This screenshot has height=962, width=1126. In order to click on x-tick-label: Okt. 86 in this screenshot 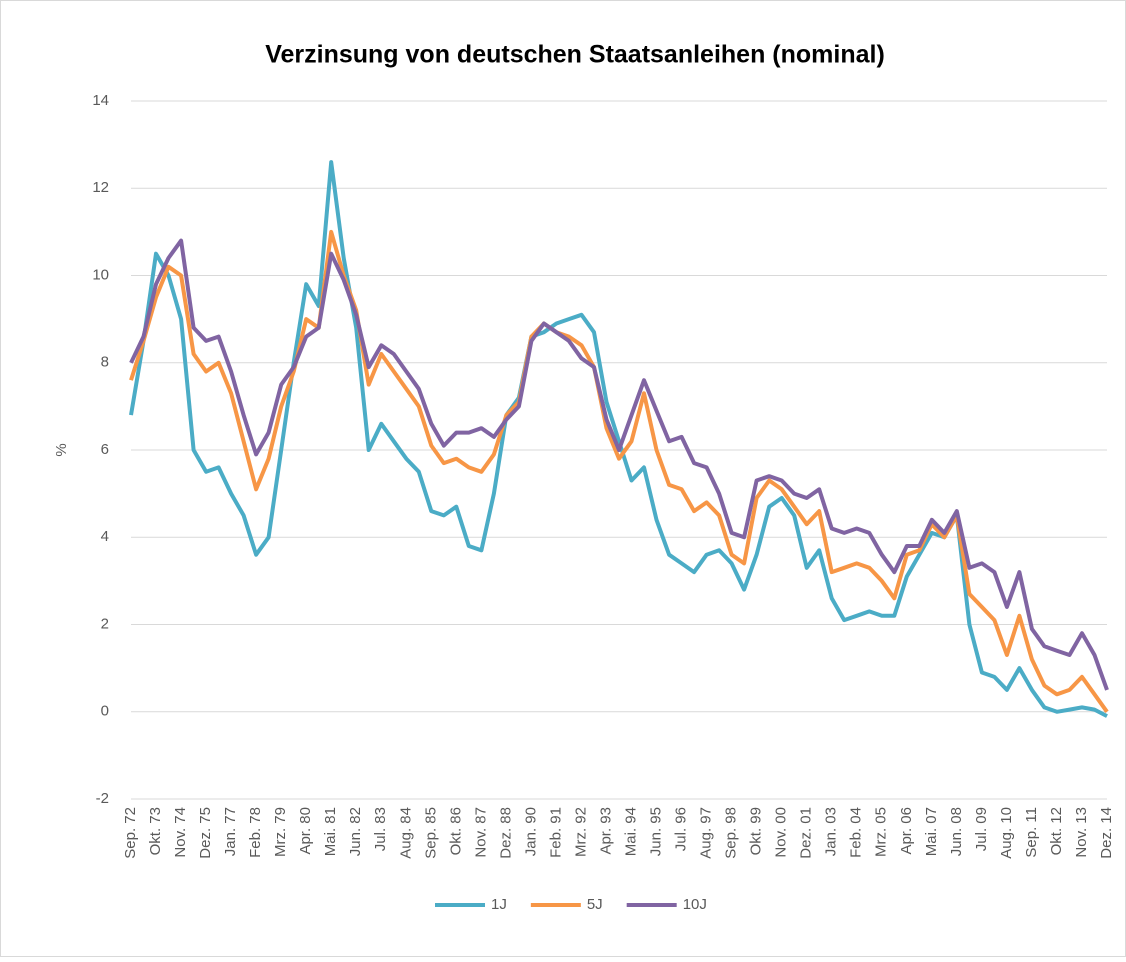, I will do `click(455, 831)`.